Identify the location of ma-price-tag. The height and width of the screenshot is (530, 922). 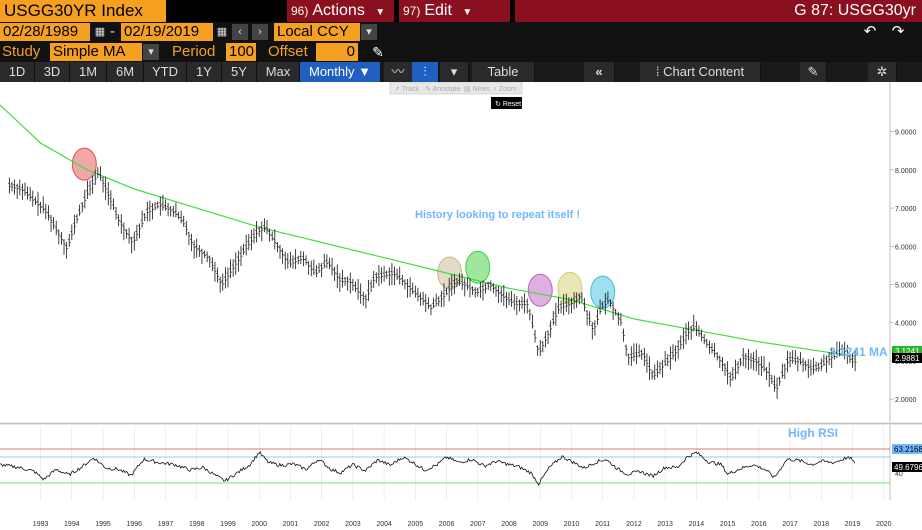
(907, 351).